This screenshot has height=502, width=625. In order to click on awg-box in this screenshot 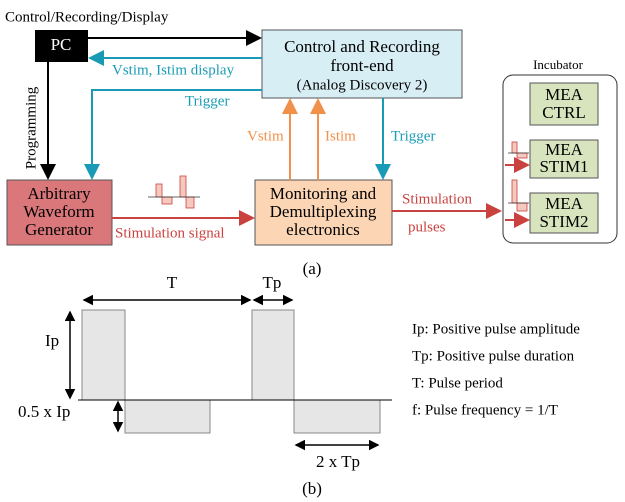, I will do `click(59, 212)`.